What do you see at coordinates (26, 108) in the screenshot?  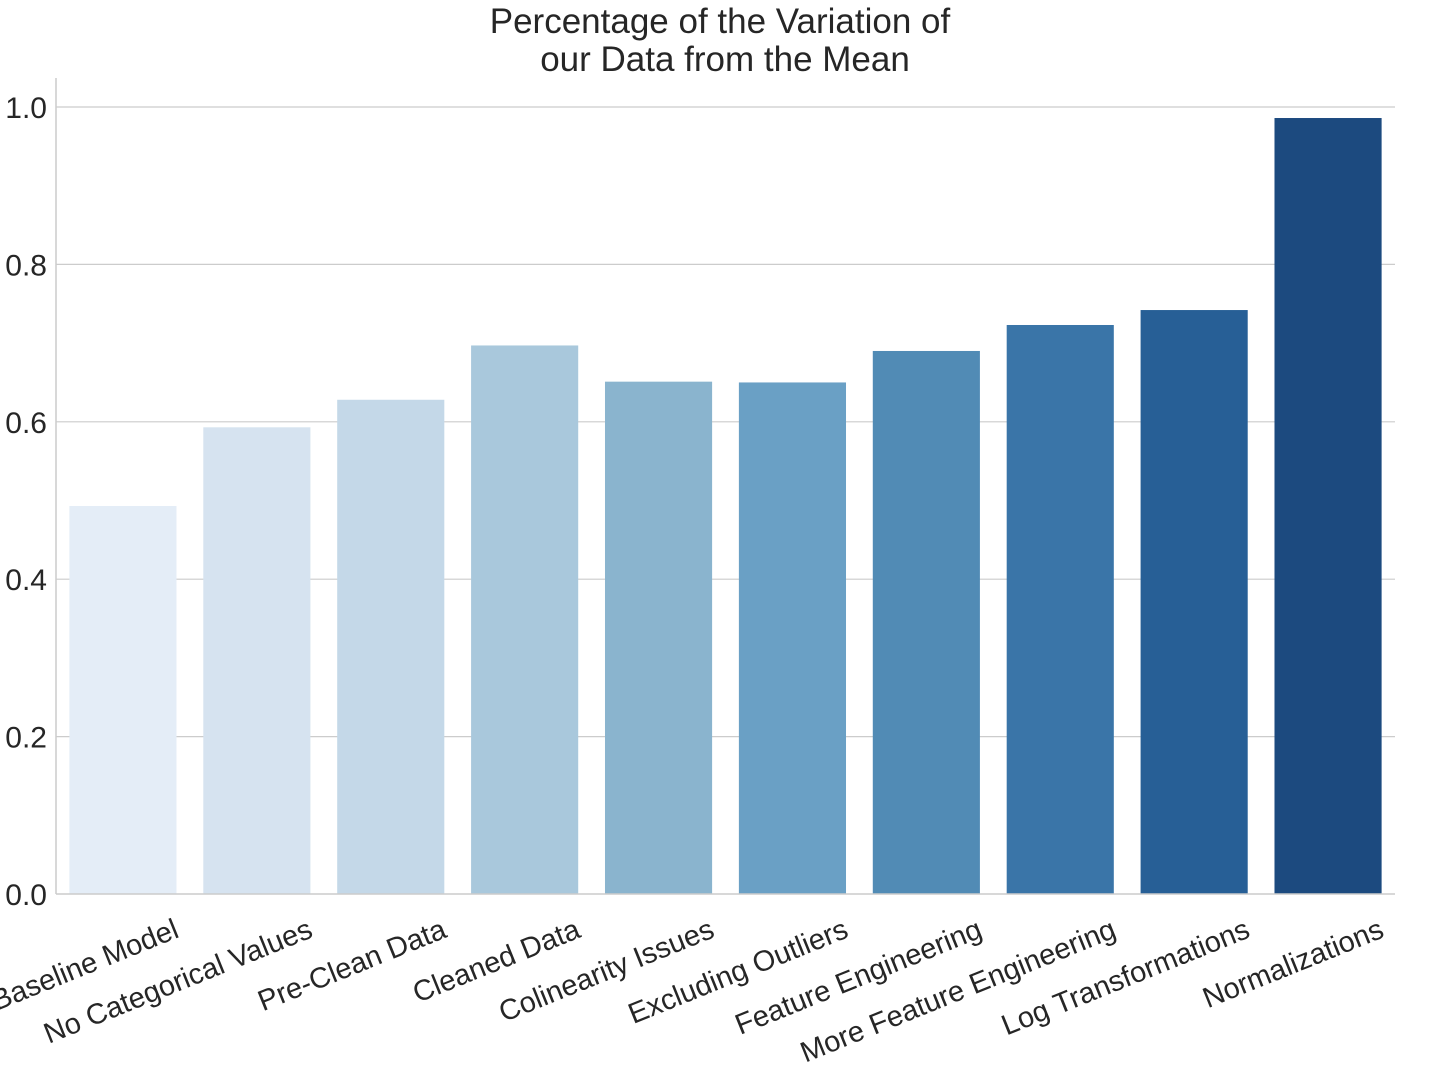 I see `y-tick-label: 1.0` at bounding box center [26, 108].